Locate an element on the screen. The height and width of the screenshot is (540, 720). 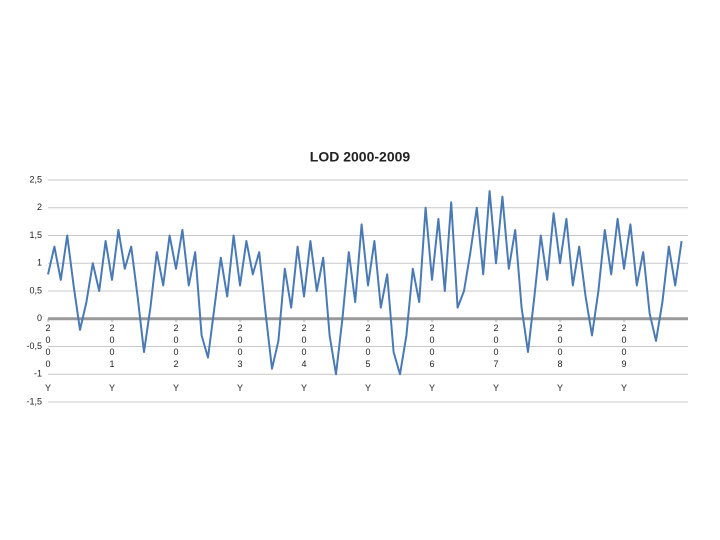
x-tick-label: 2001 Y is located at coordinates (112, 359).